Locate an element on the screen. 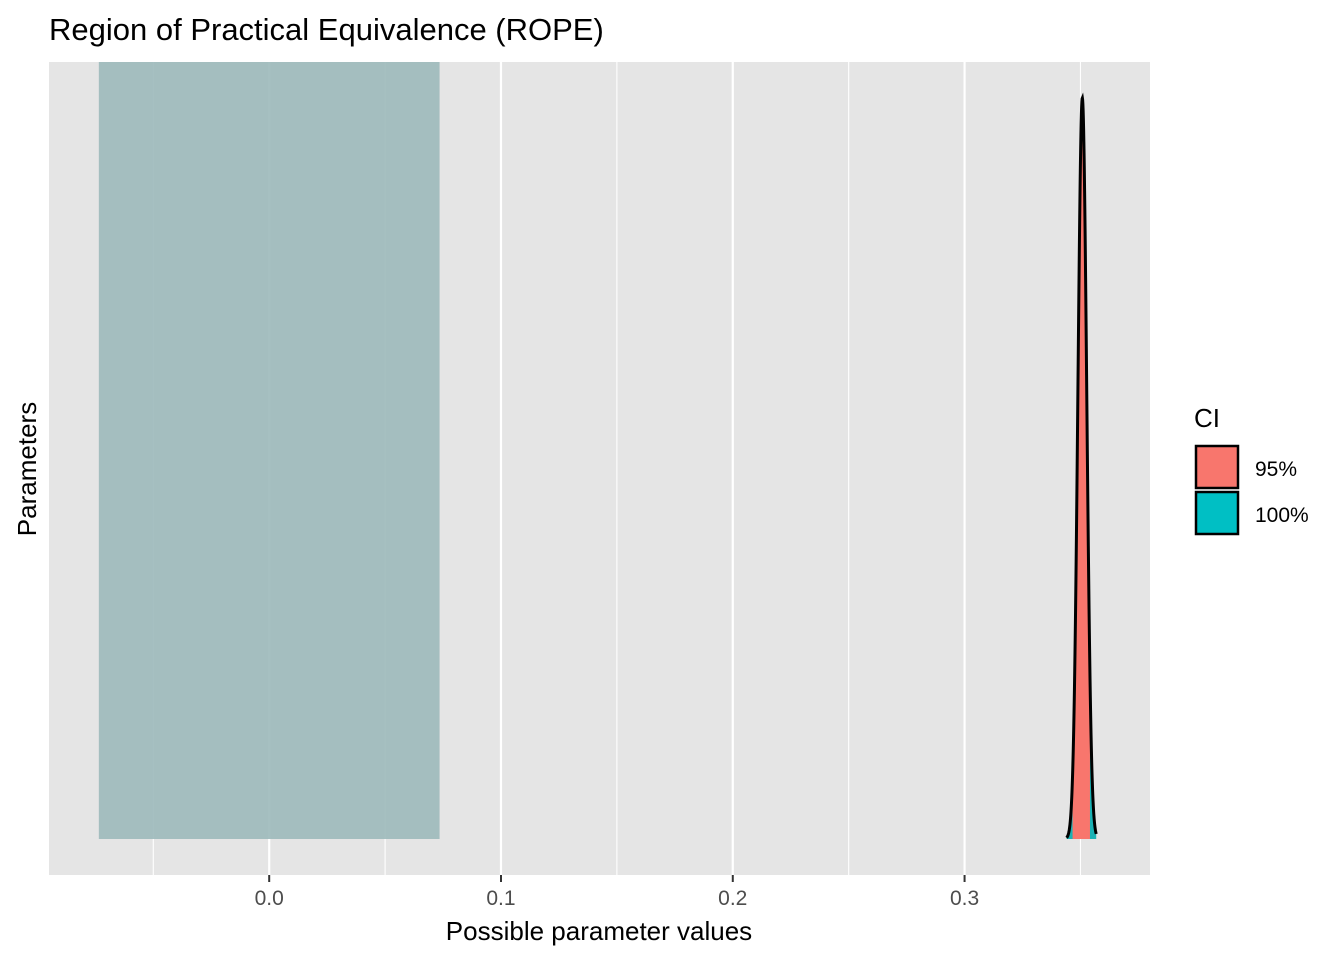  x-tick-label: 0.0 is located at coordinates (269, 898).